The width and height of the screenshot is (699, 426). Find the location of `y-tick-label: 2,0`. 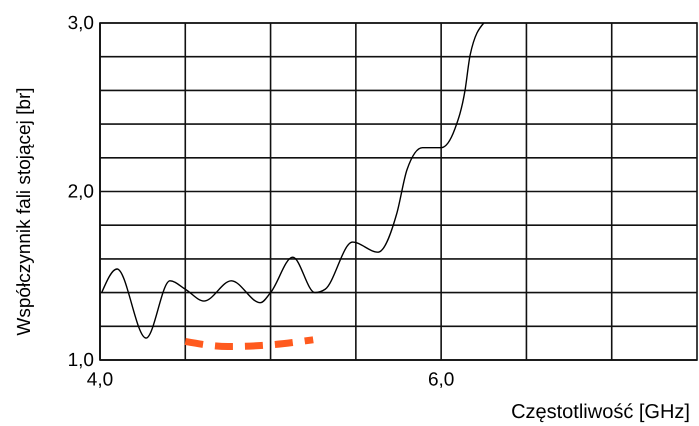

y-tick-label: 2,0 is located at coordinates (81, 192).